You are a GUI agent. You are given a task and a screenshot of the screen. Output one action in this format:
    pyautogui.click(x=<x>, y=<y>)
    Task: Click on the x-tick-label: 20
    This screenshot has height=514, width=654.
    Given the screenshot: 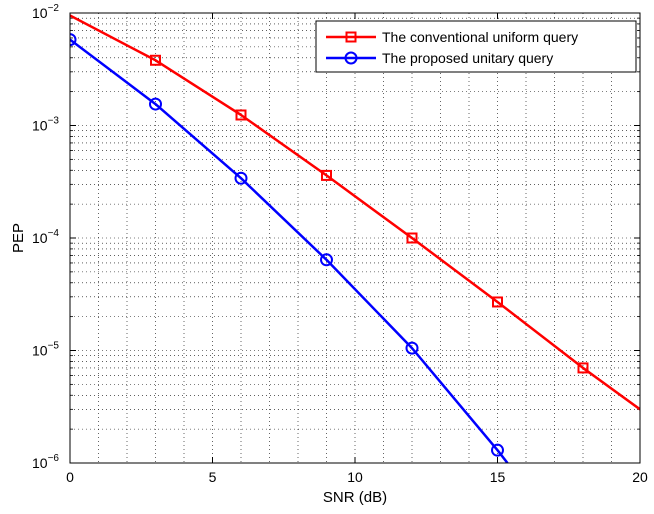 What is the action you would take?
    pyautogui.click(x=640, y=477)
    